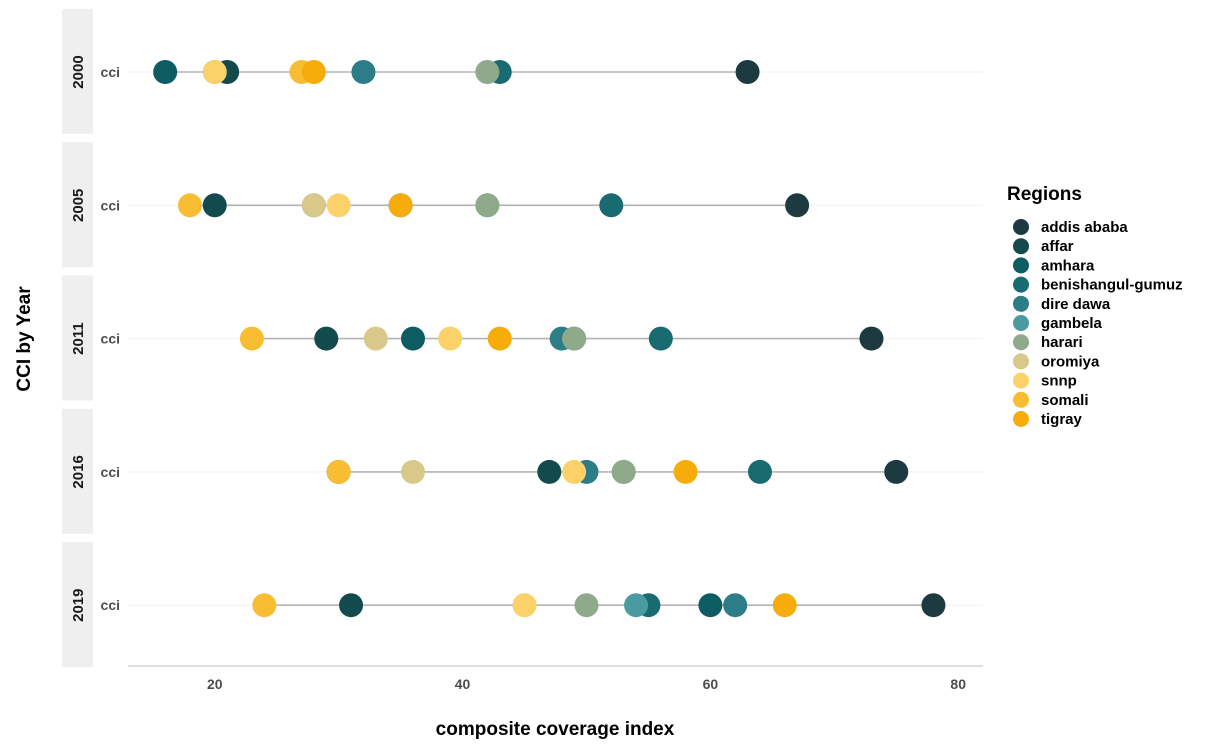  I want to click on legend-label: amhara, so click(1068, 265).